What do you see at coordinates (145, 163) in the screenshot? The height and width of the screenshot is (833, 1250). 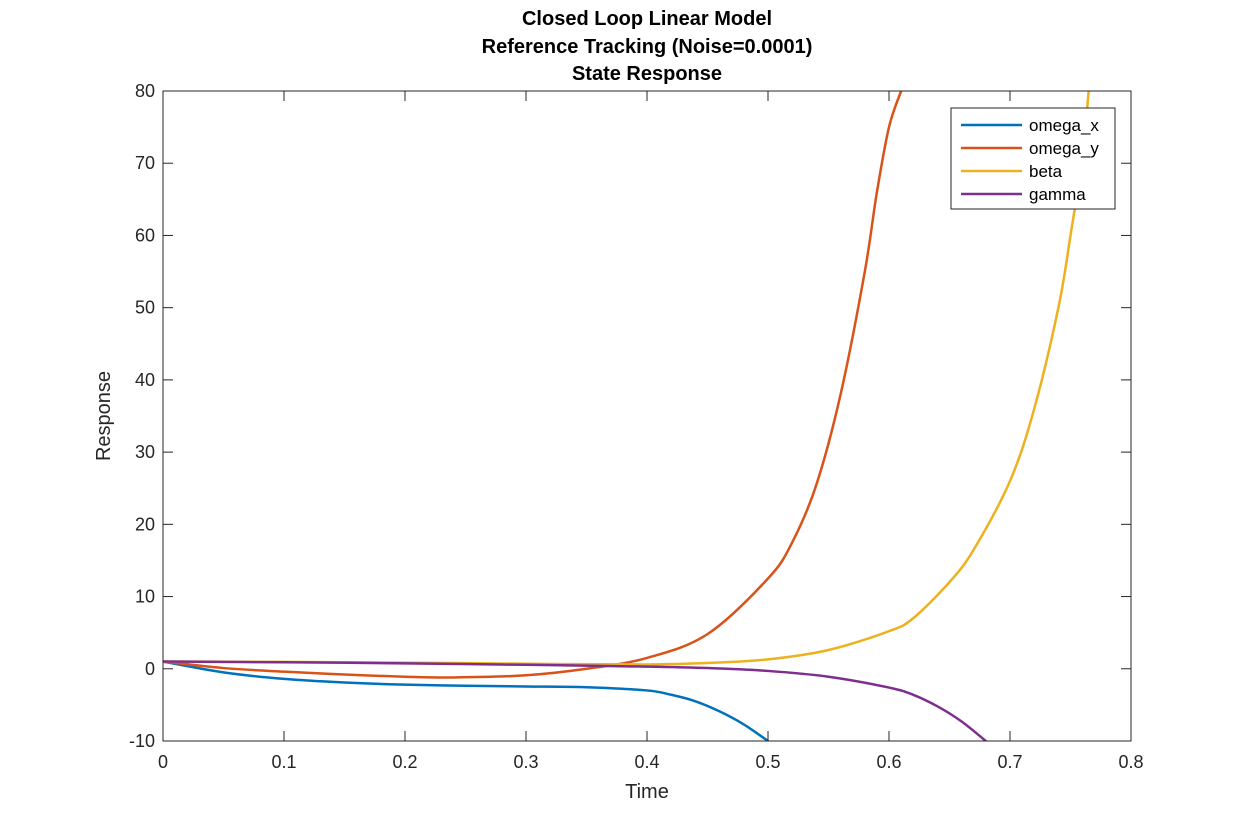 I see `y-tick-label: 70` at bounding box center [145, 163].